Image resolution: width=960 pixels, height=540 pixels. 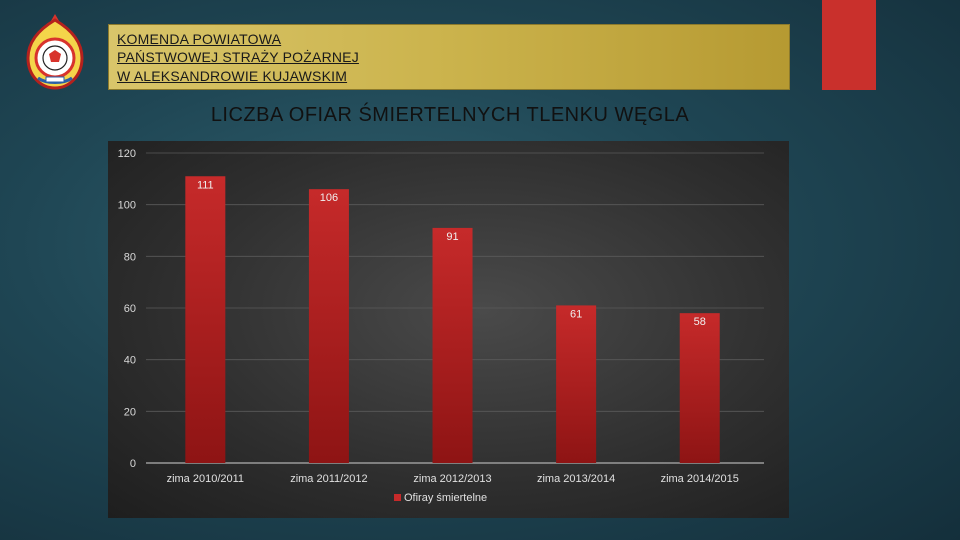 What do you see at coordinates (450, 115) in the screenshot?
I see `slide-title: LICZBA OFIAR ŚMIERTELNYCH TLENKU WĘGLA` at bounding box center [450, 115].